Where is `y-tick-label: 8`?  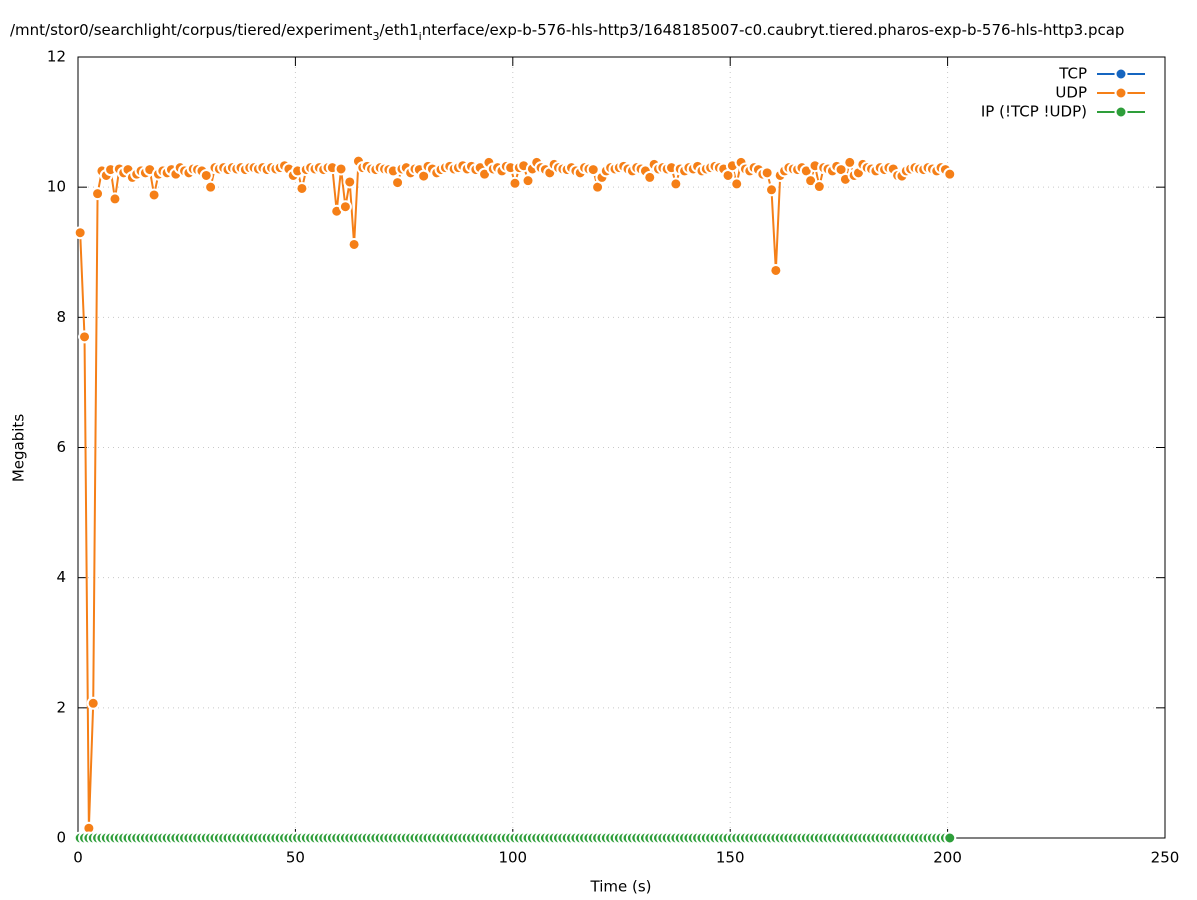 y-tick-label: 8 is located at coordinates (61, 317).